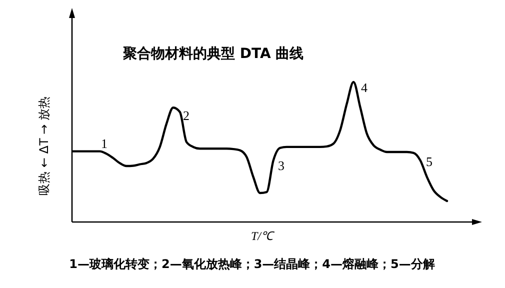 This screenshot has height=288, width=505. I want to click on chart-title: 聚合物材料的典型 DTA 曲线, so click(213, 54).